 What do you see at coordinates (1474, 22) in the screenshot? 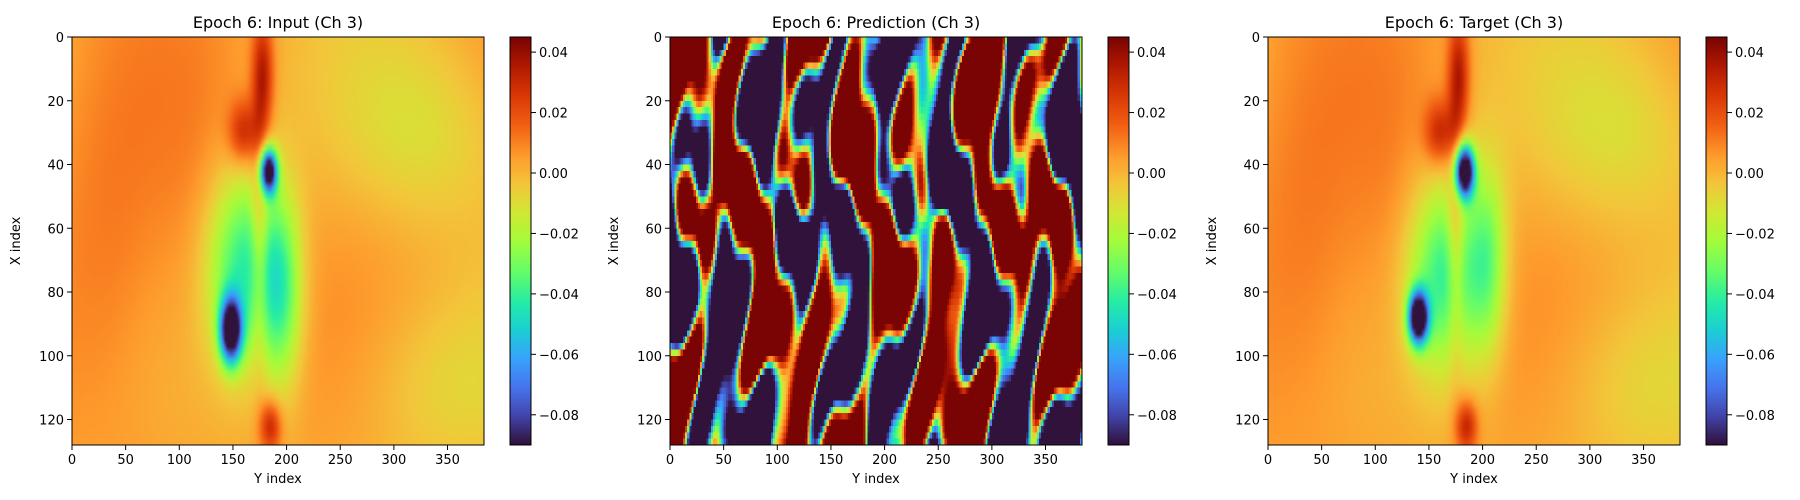
I see `chart-title: Epoch 6: Target (Ch 3)` at bounding box center [1474, 22].